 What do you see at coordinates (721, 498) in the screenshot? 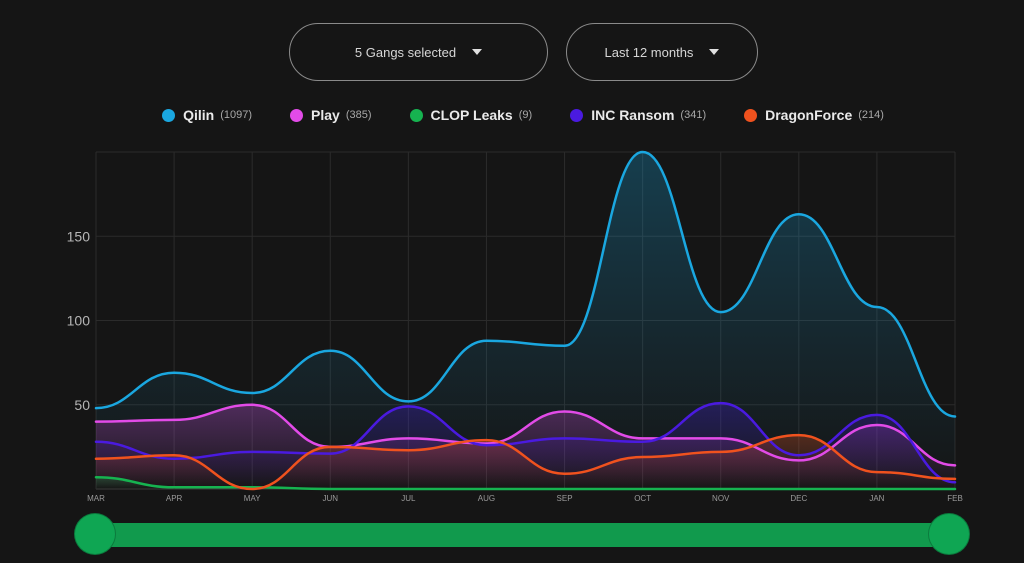
I see `x-tick-label: NOV` at bounding box center [721, 498].